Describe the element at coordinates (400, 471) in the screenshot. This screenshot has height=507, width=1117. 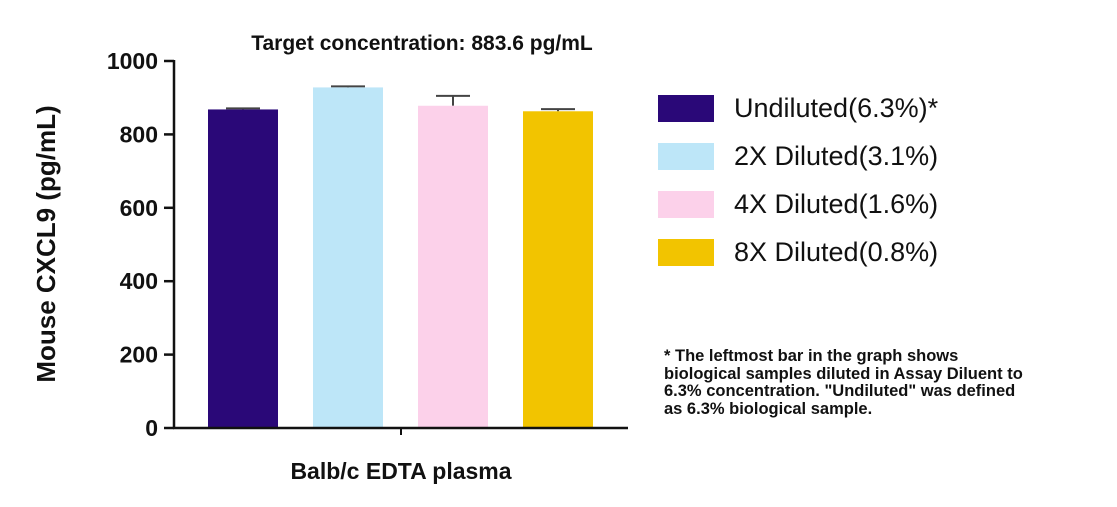
I see `x-axis-label: Balb/c EDTA plasma` at that location.